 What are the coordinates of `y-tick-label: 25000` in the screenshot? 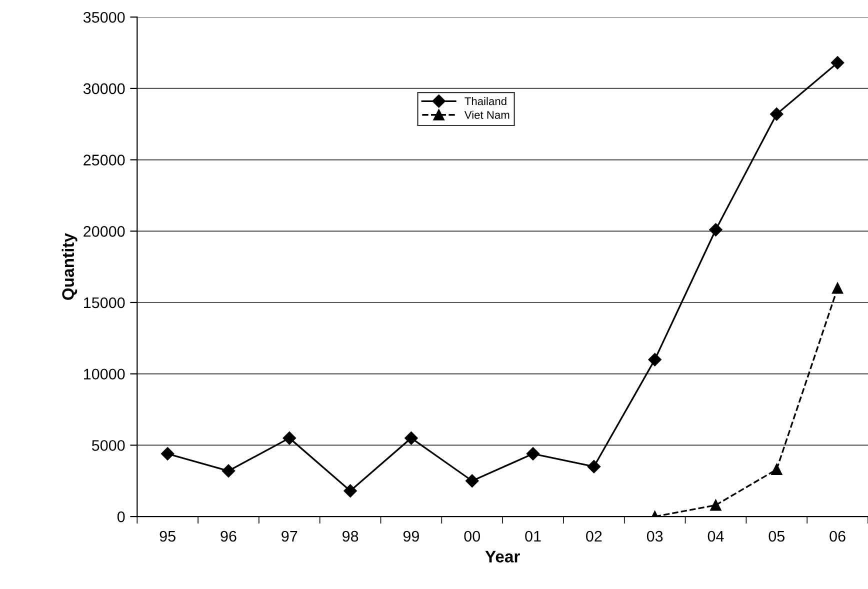 It's located at (104, 160).